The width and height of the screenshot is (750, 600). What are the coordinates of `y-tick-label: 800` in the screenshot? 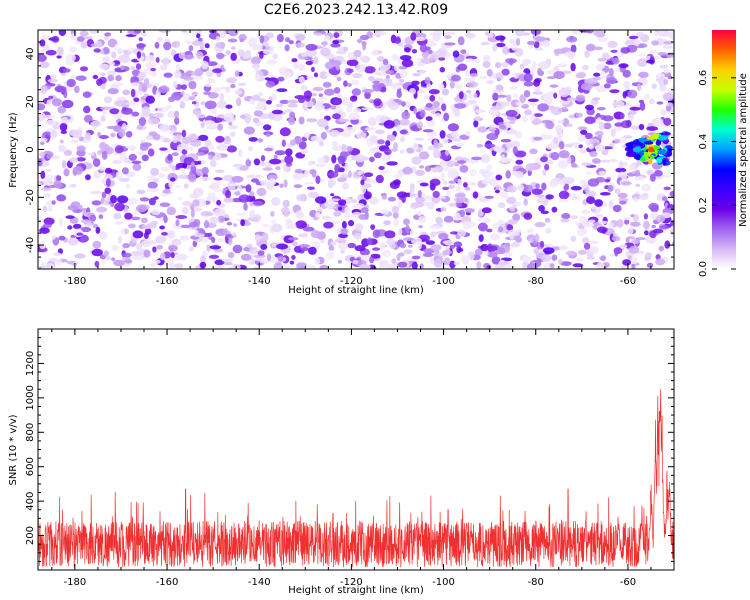 It's located at (30, 432).